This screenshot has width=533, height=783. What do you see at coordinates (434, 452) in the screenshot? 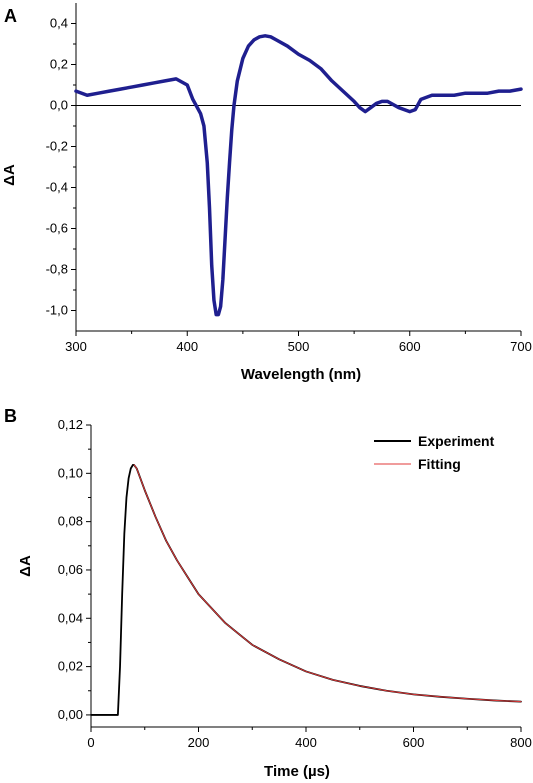
I see `panel-b-legend: Experiment Fitting` at bounding box center [434, 452].